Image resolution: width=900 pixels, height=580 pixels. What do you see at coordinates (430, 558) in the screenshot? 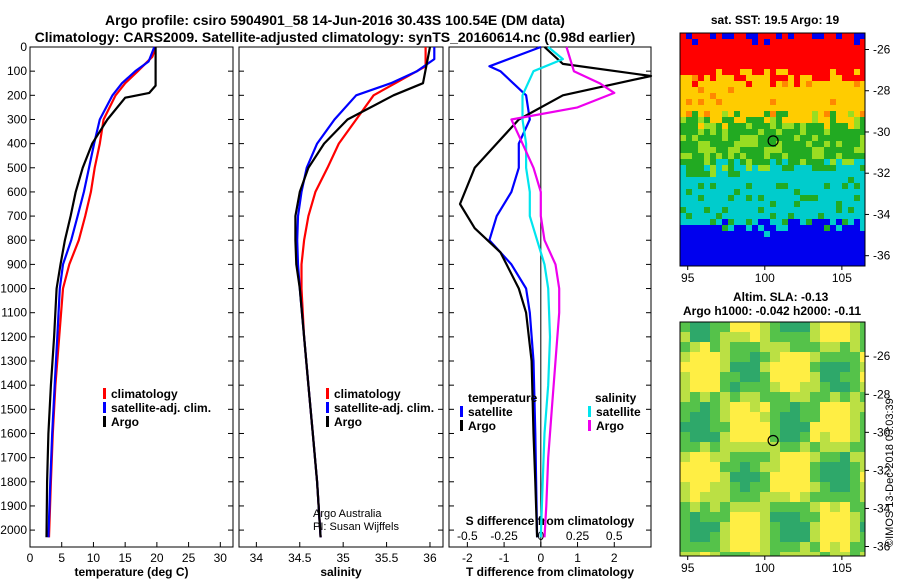
I see `salinity-xtick-label: 36` at bounding box center [430, 558].